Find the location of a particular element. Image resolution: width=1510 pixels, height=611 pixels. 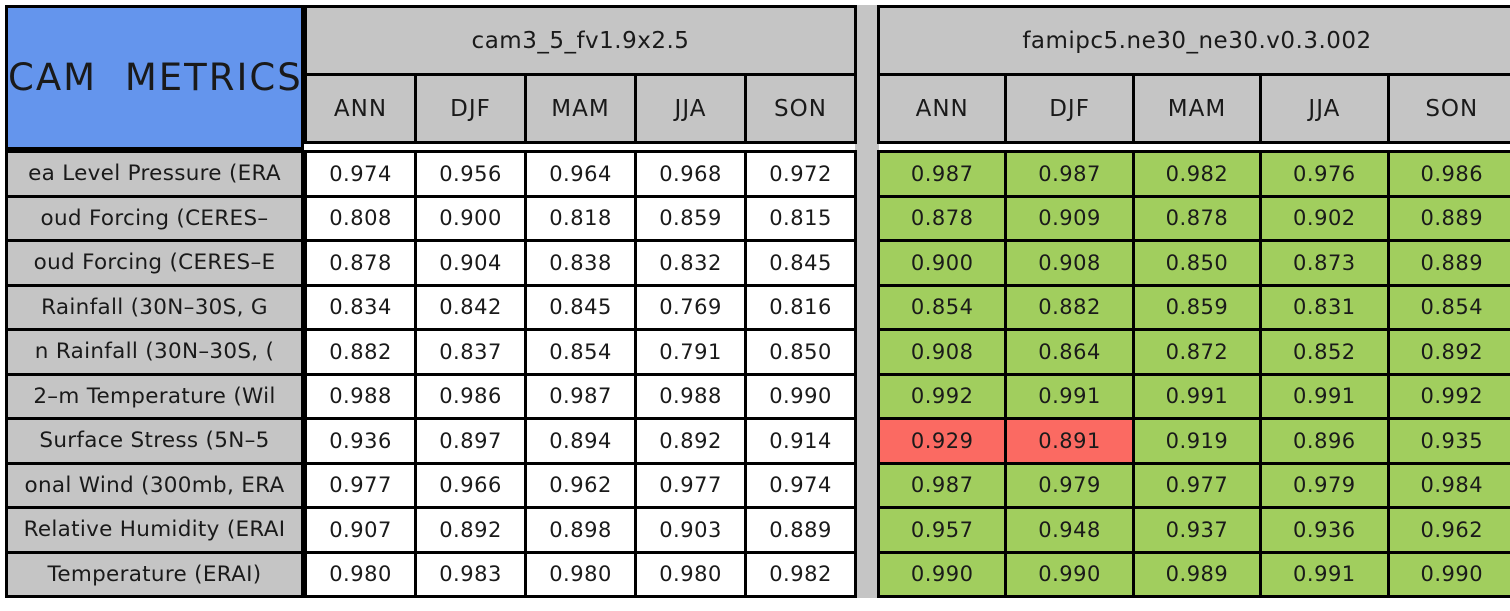

metric-value: 0.894 is located at coordinates (580, 441).